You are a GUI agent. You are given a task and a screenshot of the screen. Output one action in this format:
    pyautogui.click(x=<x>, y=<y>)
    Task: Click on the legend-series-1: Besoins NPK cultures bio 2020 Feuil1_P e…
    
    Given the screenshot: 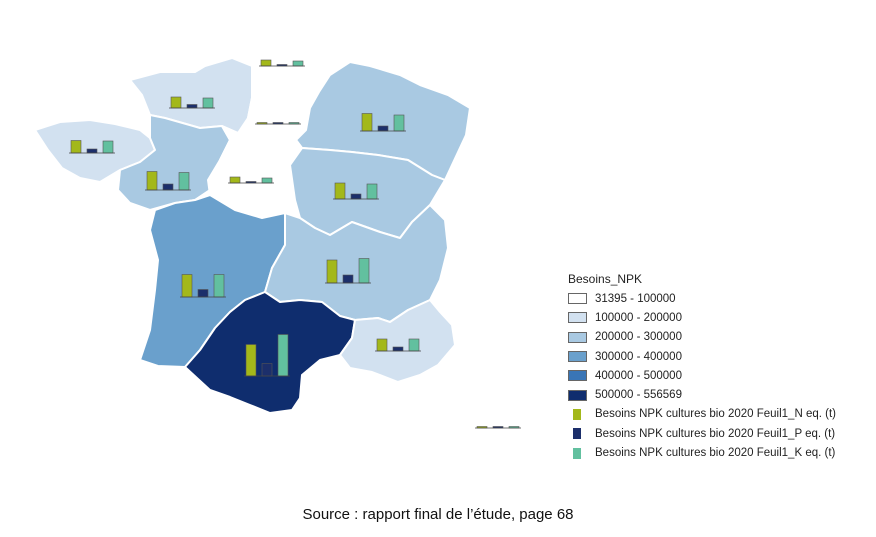 What is the action you would take?
    pyautogui.click(x=718, y=433)
    